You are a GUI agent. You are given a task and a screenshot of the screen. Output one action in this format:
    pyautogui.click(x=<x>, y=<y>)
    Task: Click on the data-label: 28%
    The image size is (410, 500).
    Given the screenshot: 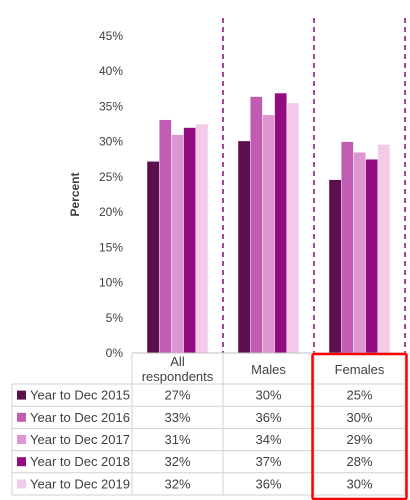 What is the action you would take?
    pyautogui.click(x=359, y=461)
    